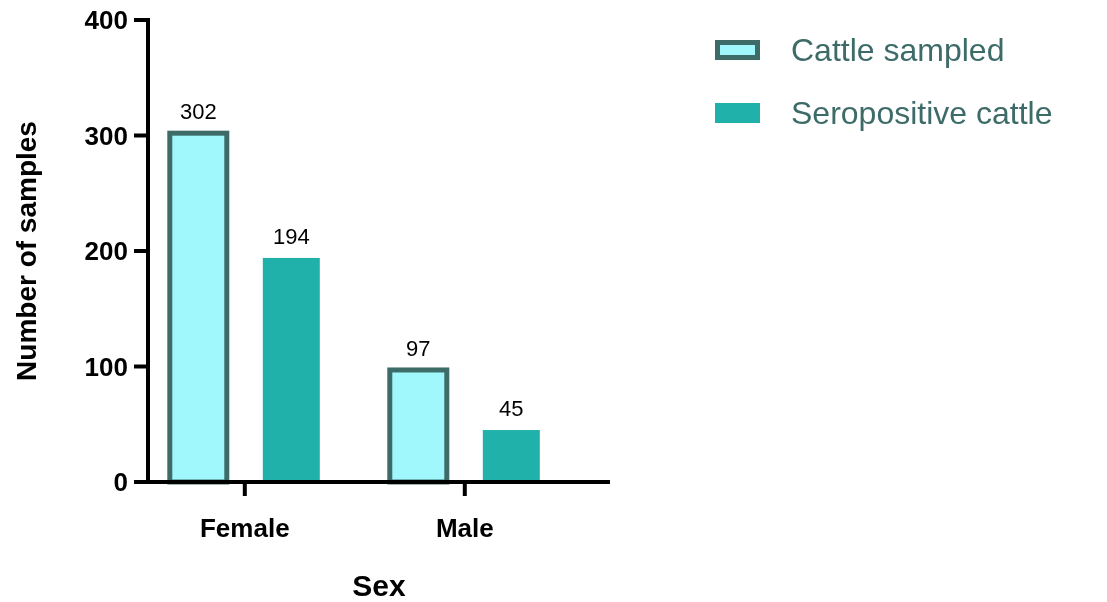  Describe the element at coordinates (198, 112) in the screenshot. I see `data-label: 302` at that location.